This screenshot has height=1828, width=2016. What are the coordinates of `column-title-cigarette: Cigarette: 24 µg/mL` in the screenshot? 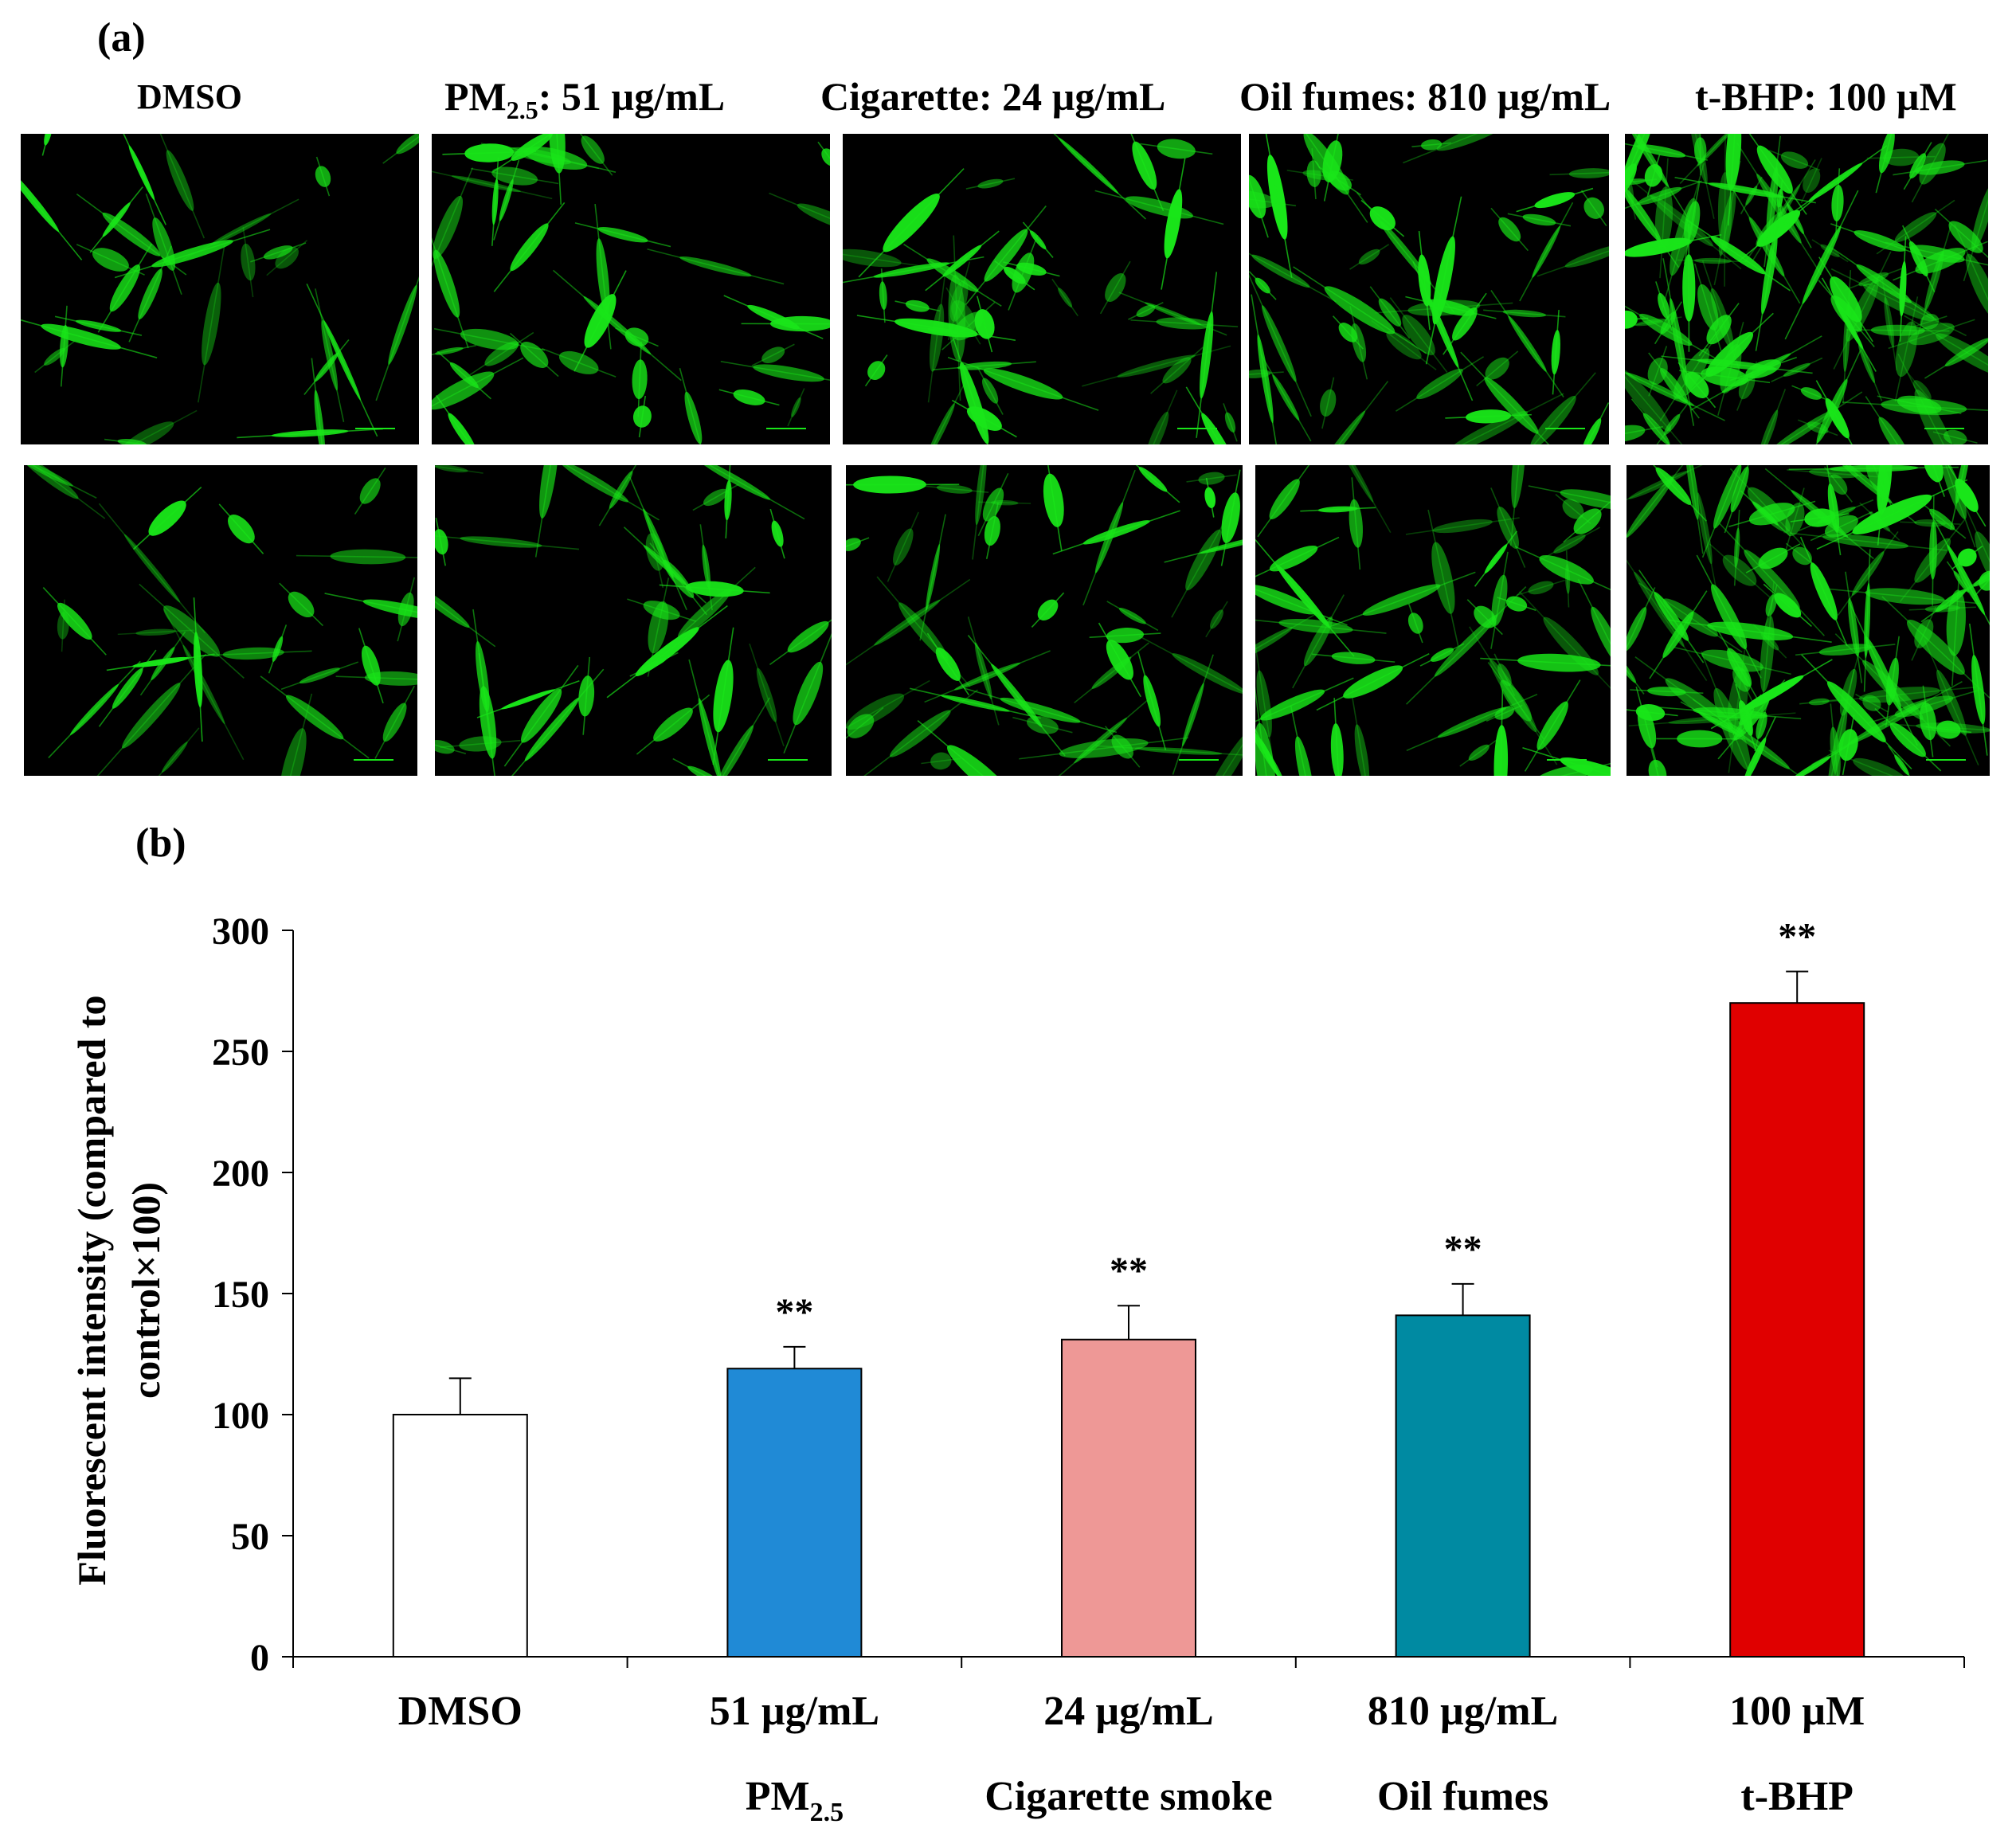 It's located at (993, 96).